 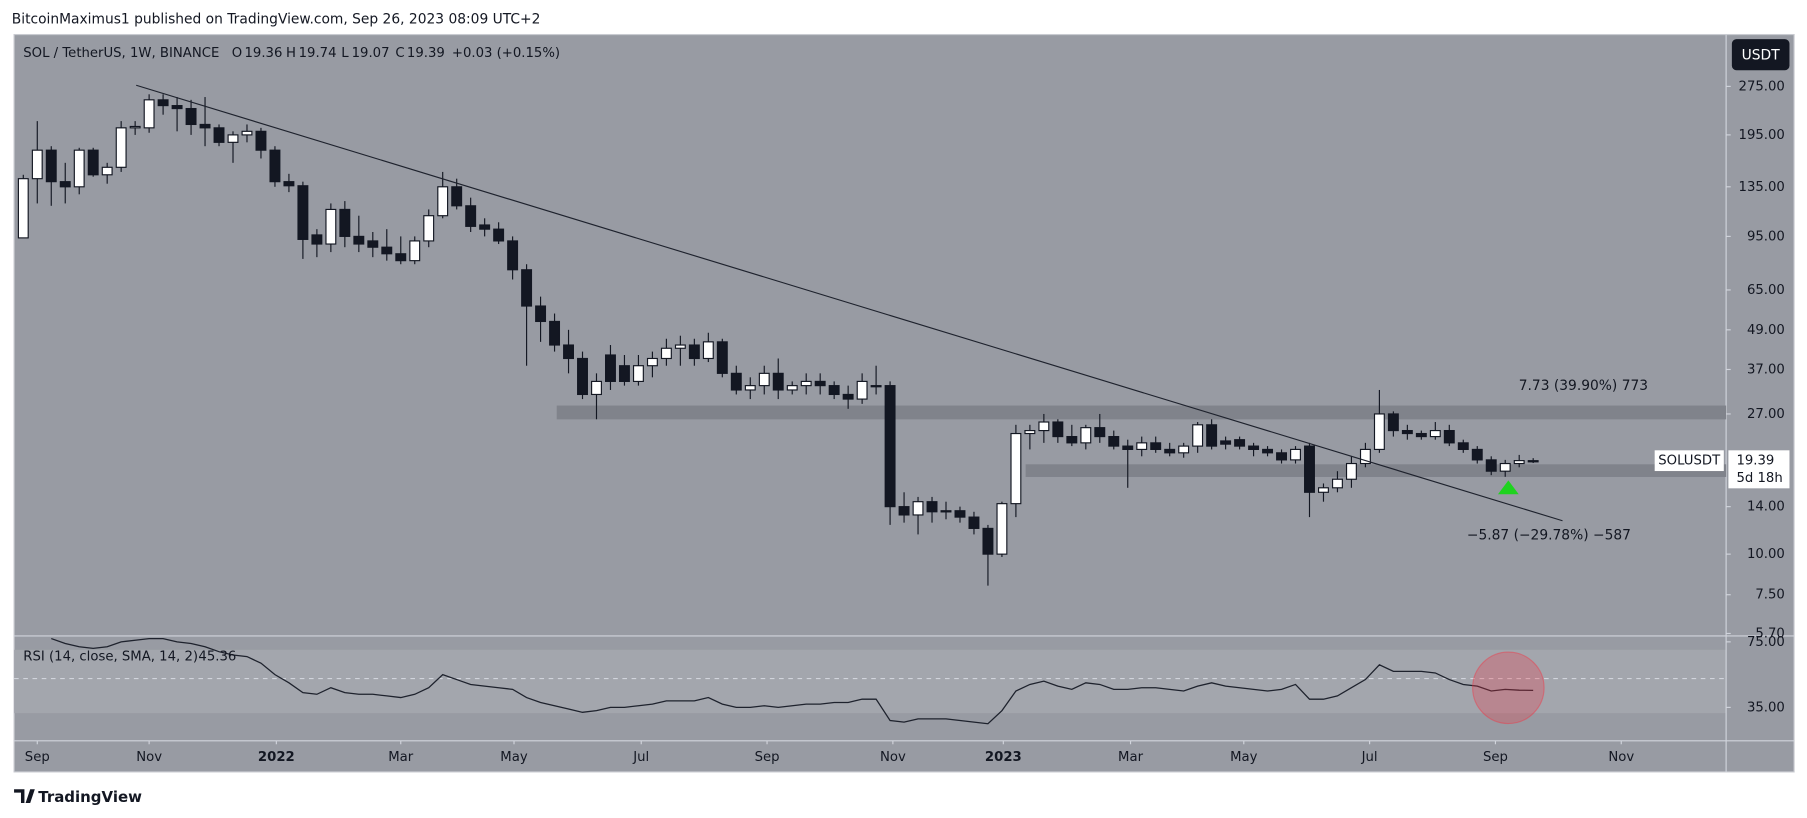 I want to click on y-tick-label: 14.00, so click(x=1766, y=507).